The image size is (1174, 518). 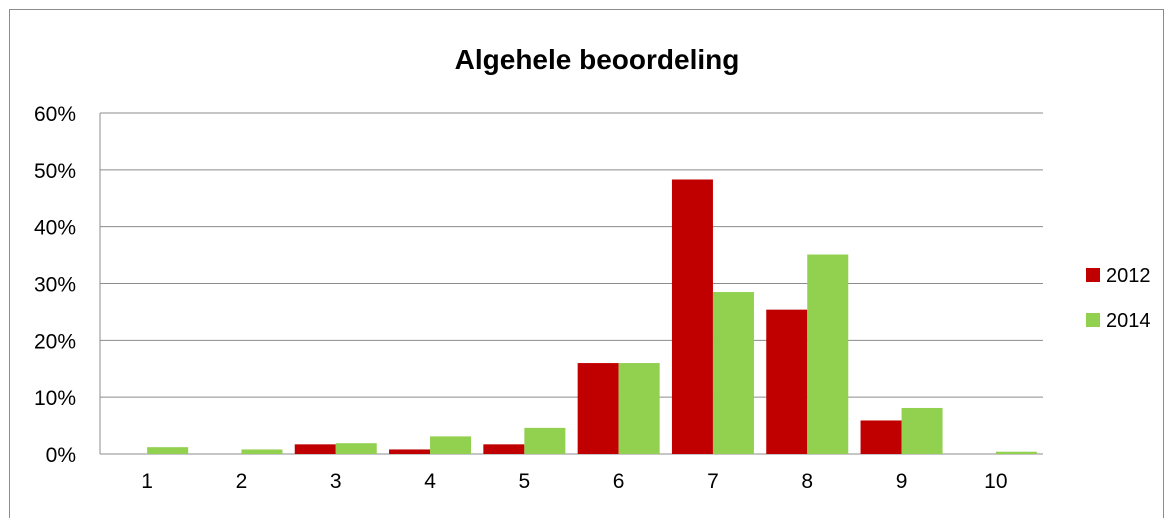 What do you see at coordinates (336, 481) in the screenshot?
I see `x-tick-label: 3` at bounding box center [336, 481].